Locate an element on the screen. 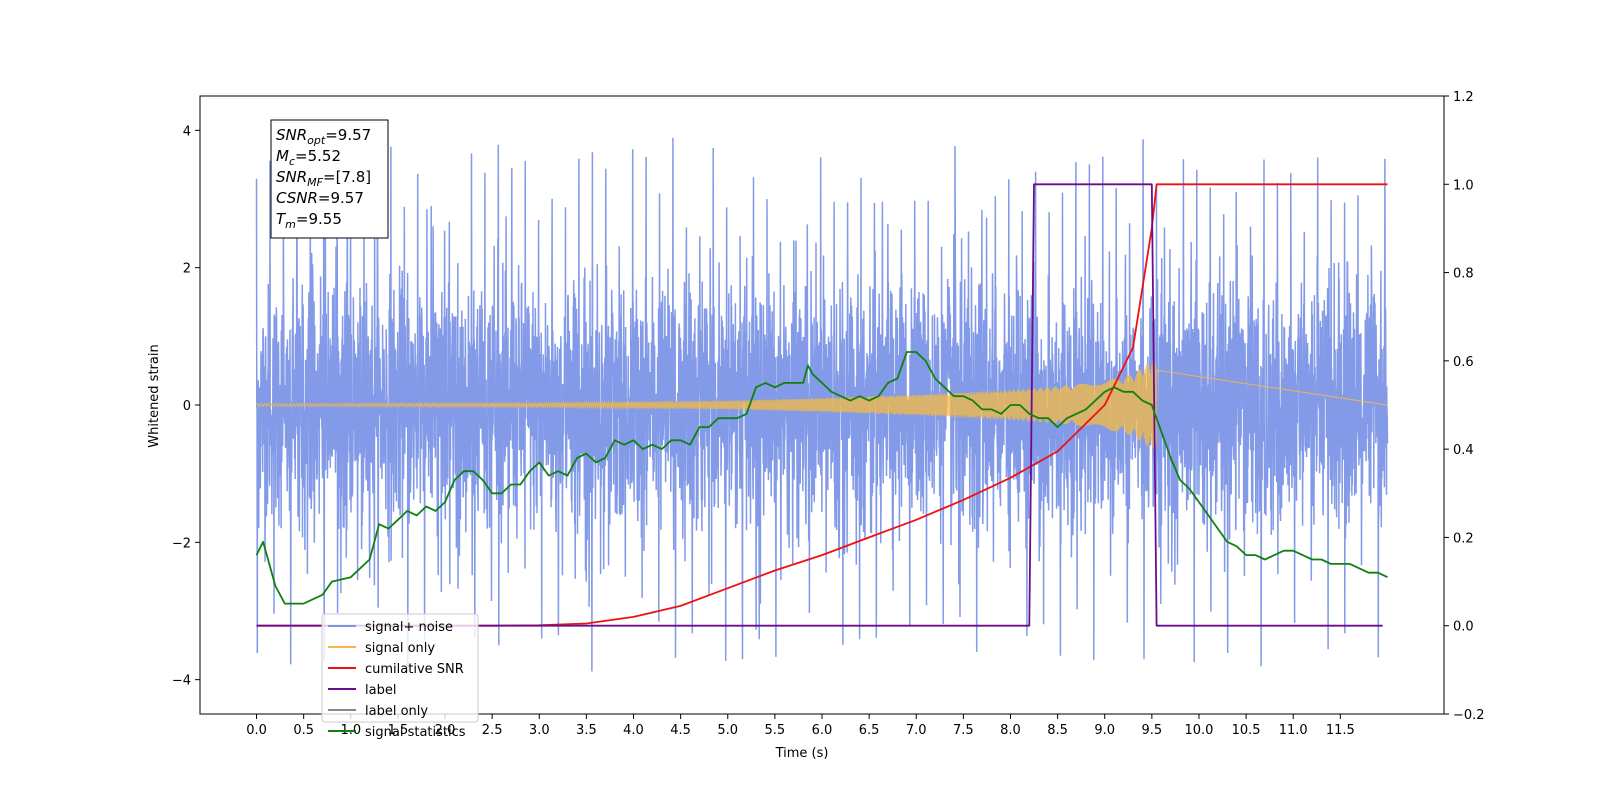 The width and height of the screenshot is (1600, 804). annotation-line-value: =9.55 is located at coordinates (319, 219).